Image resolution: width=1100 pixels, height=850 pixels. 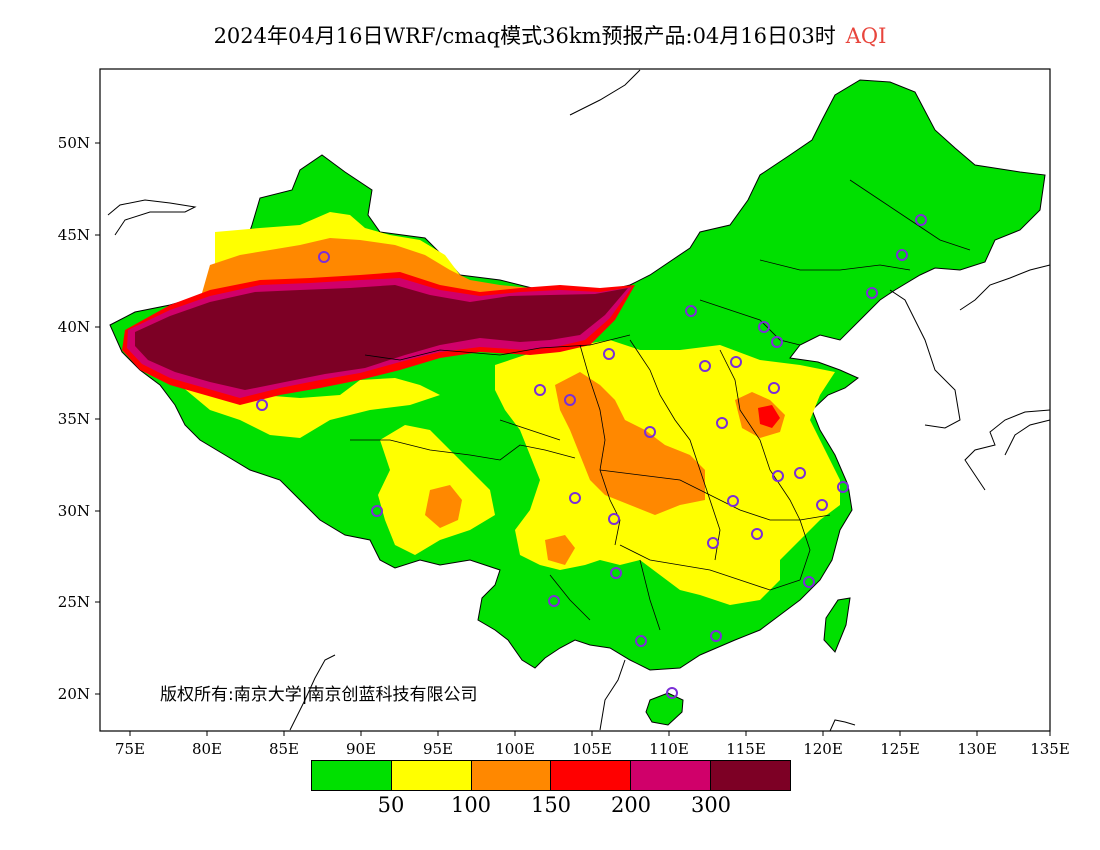 I want to click on legend-swatch-good, so click(x=352, y=775).